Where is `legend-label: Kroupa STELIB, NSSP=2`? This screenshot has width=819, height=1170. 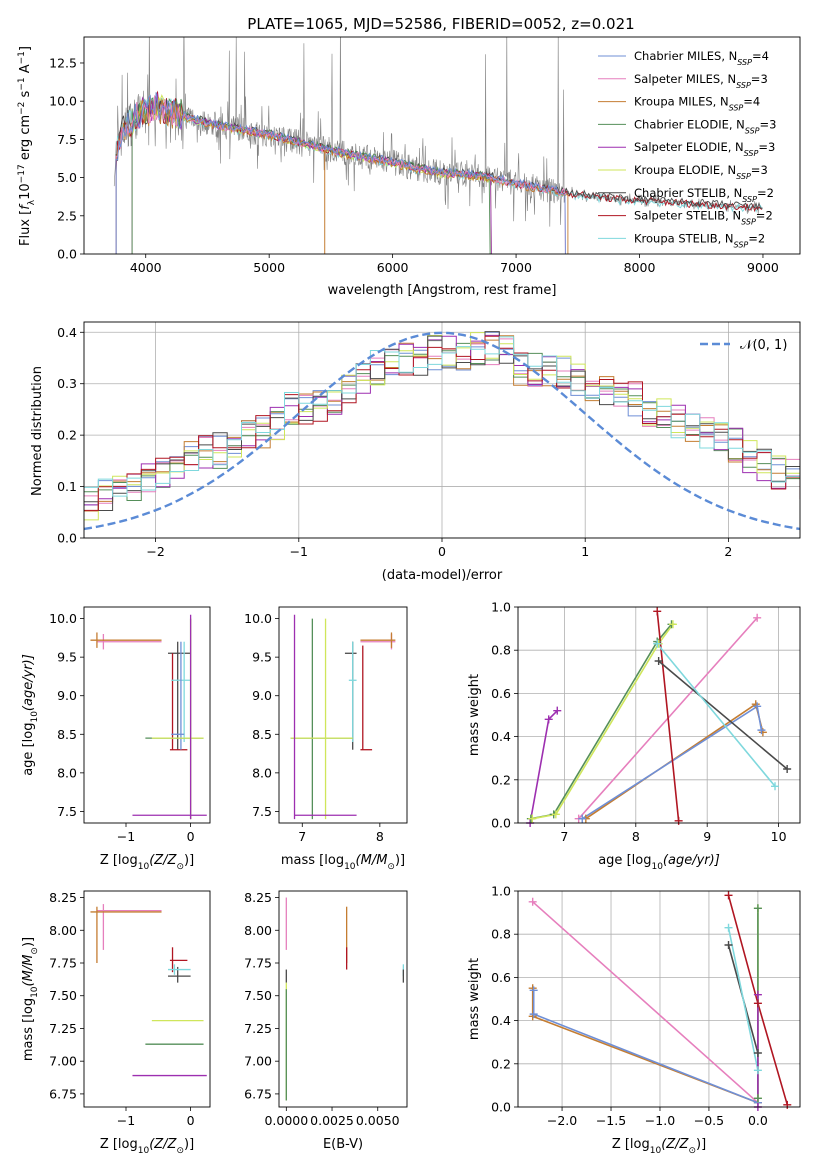 legend-label: Kroupa STELIB, NSSP=2 is located at coordinates (699, 240).